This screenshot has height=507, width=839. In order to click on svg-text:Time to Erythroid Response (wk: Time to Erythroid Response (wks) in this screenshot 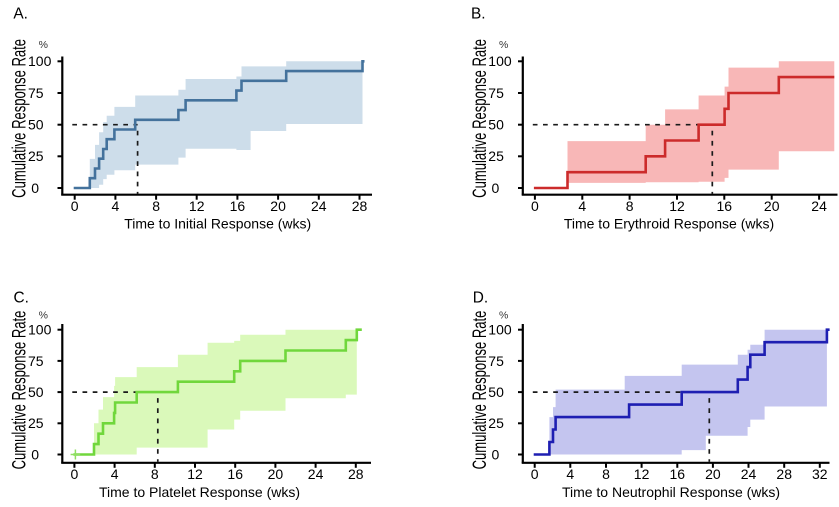, I will do `click(669, 223)`.